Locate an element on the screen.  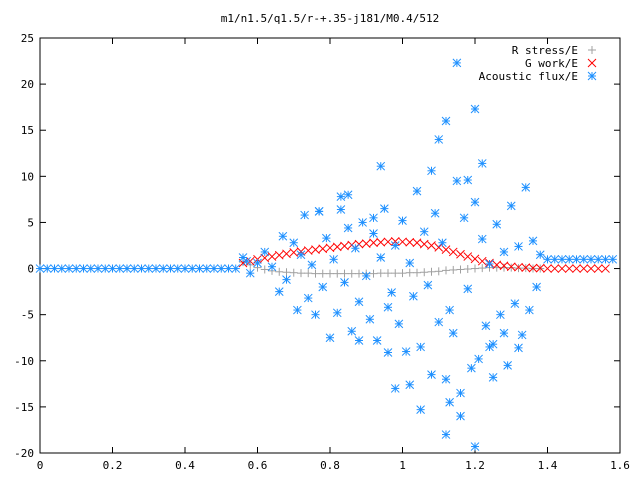
y-tick-label: -20 is located at coordinates (24, 453).